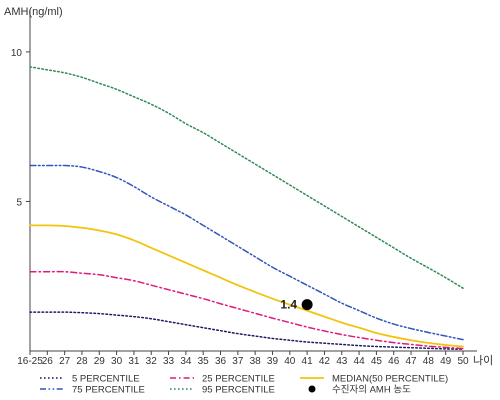  Describe the element at coordinates (117, 361) in the screenshot. I see `x-tick-label: 30` at that location.